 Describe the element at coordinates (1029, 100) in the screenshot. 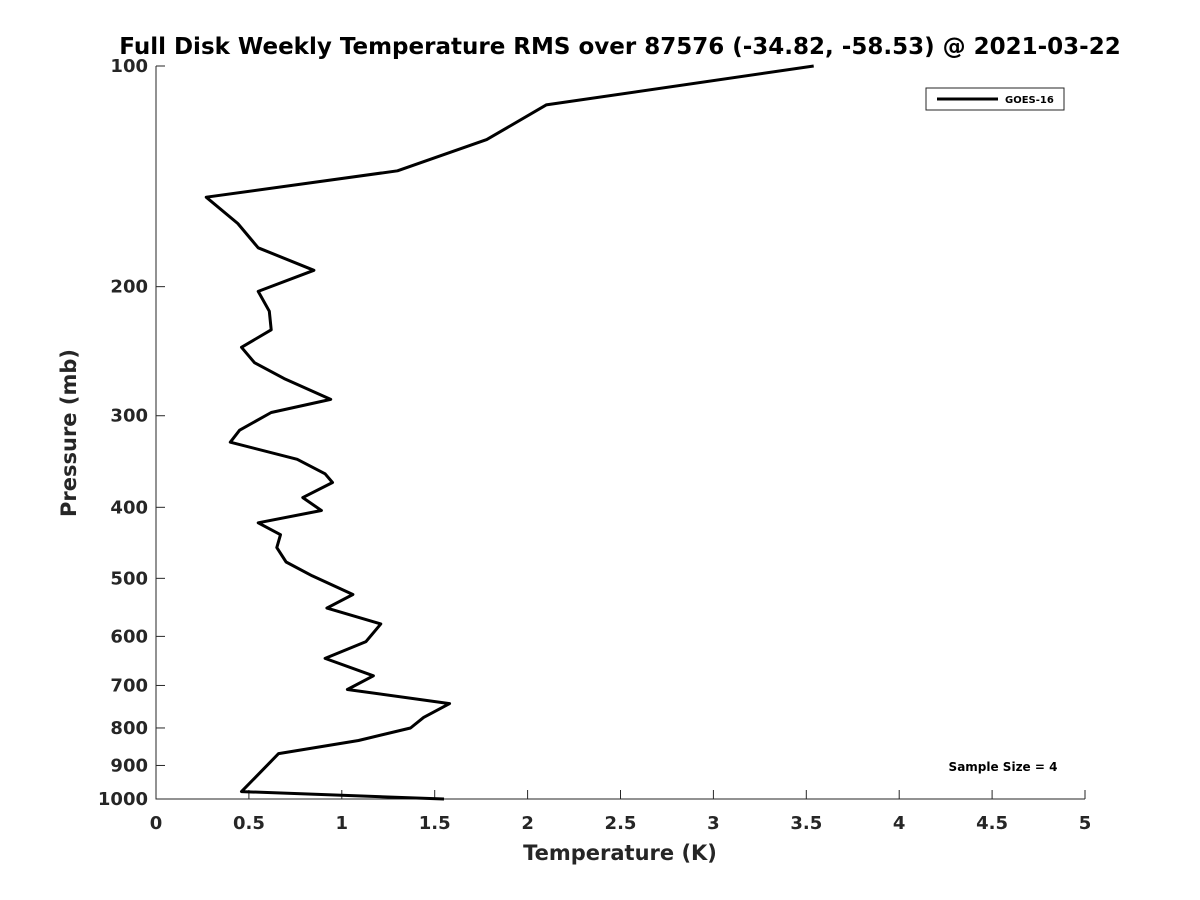

I see `legend-label: GOES-16` at that location.